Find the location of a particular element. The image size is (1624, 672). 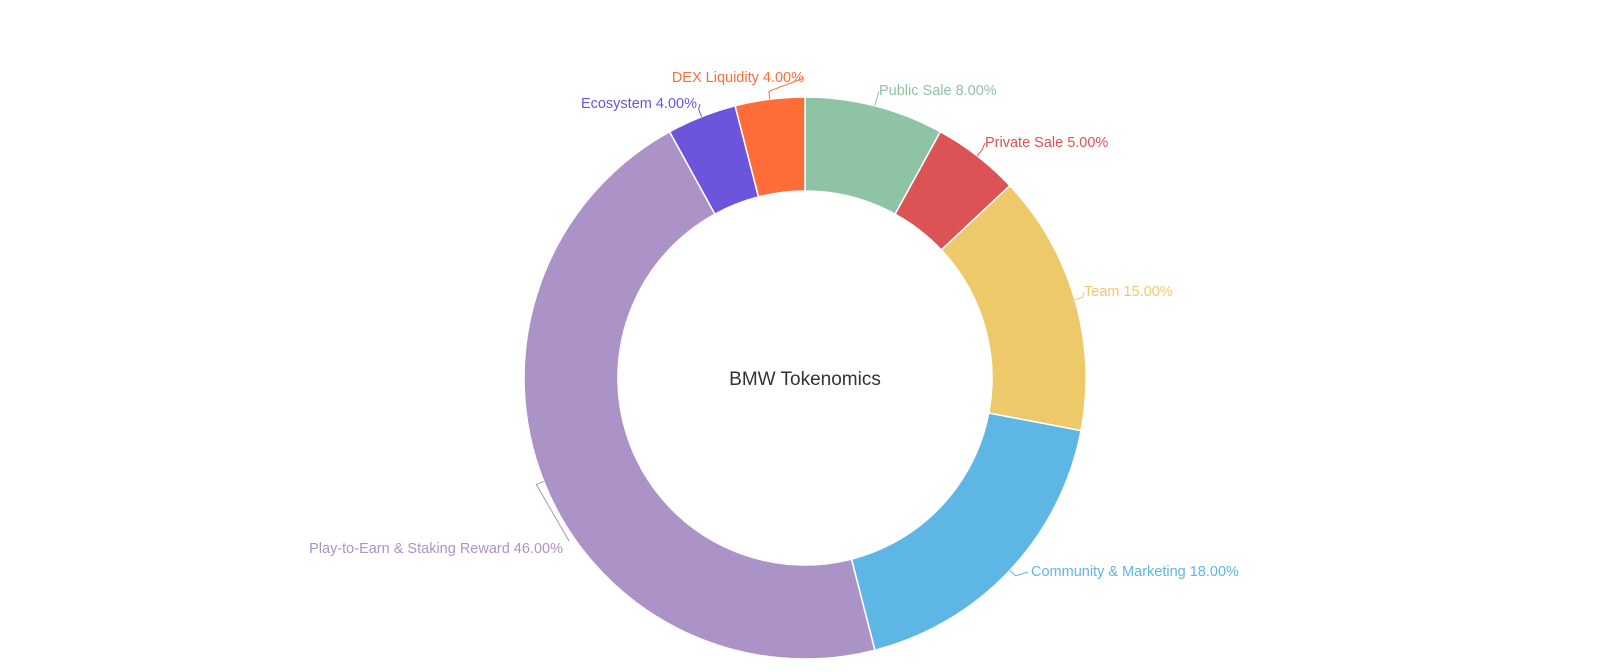

label-ecosystem: Ecosystem 4.00% is located at coordinates (639, 104).